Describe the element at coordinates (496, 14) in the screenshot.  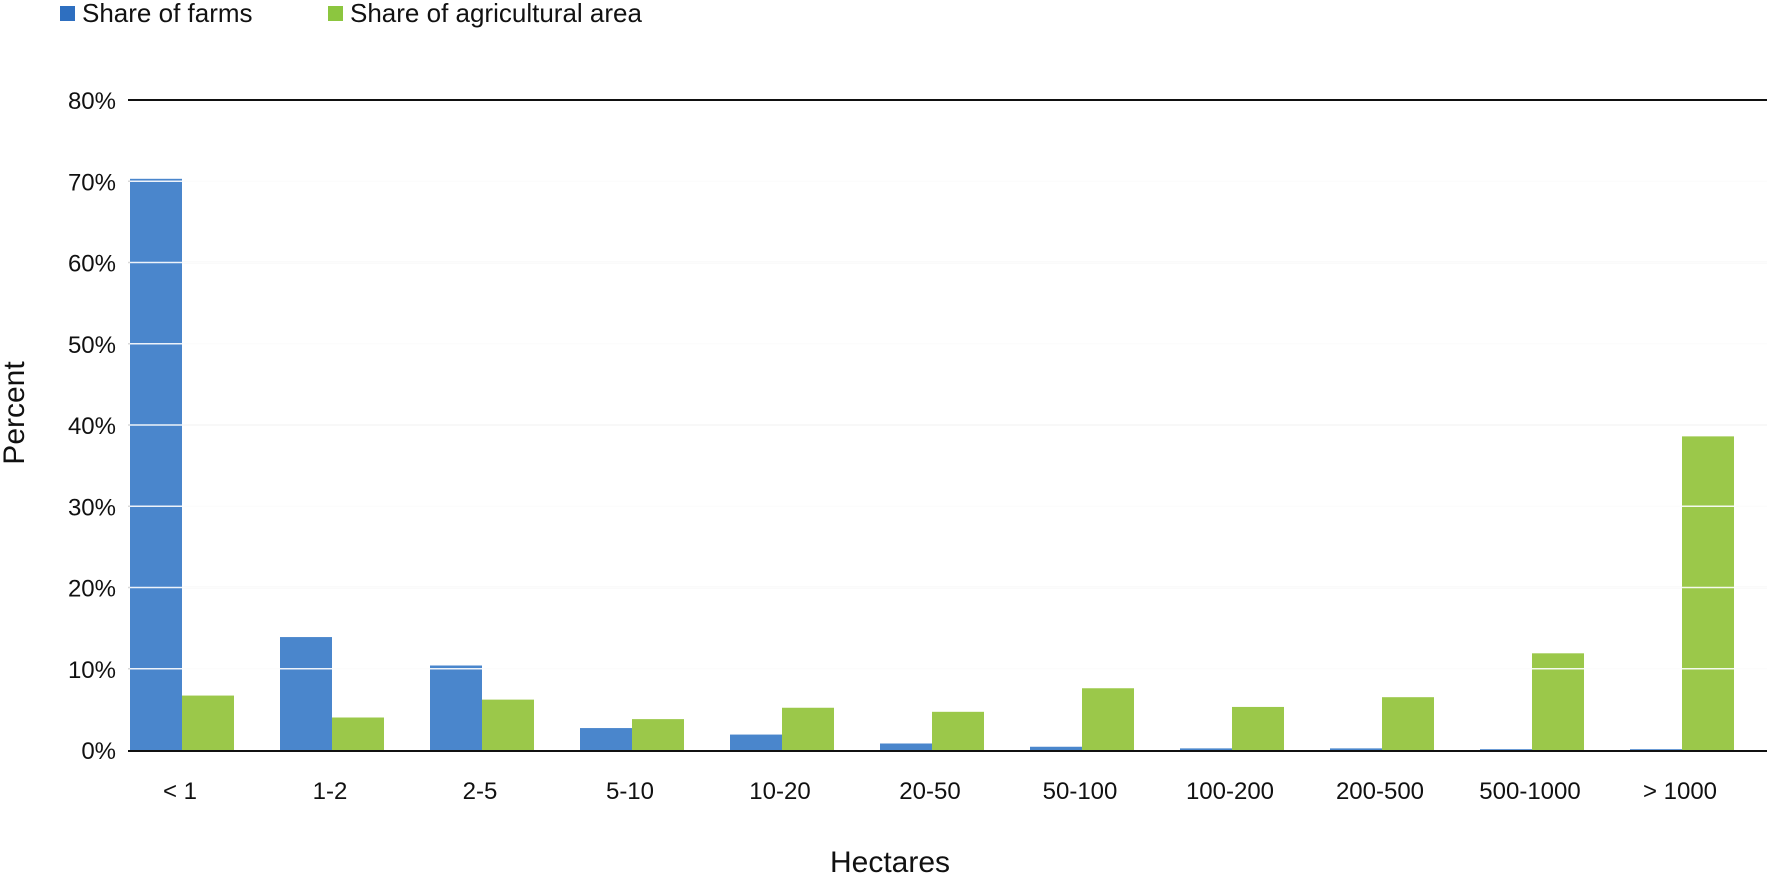
I see `legend-label-1: Share of agricultural area` at that location.